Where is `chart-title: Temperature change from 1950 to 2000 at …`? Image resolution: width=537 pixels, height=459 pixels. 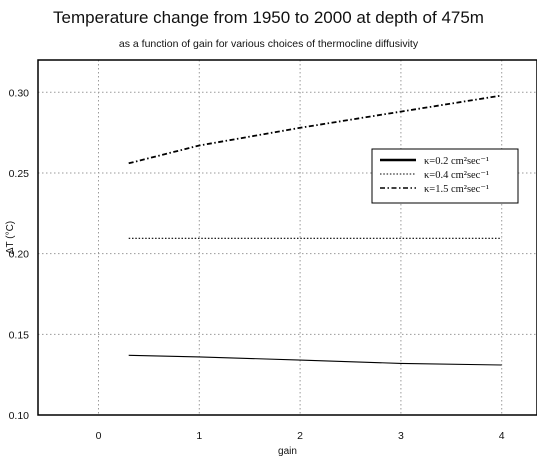 chart-title: Temperature change from 1950 to 2000 at … is located at coordinates (268, 17).